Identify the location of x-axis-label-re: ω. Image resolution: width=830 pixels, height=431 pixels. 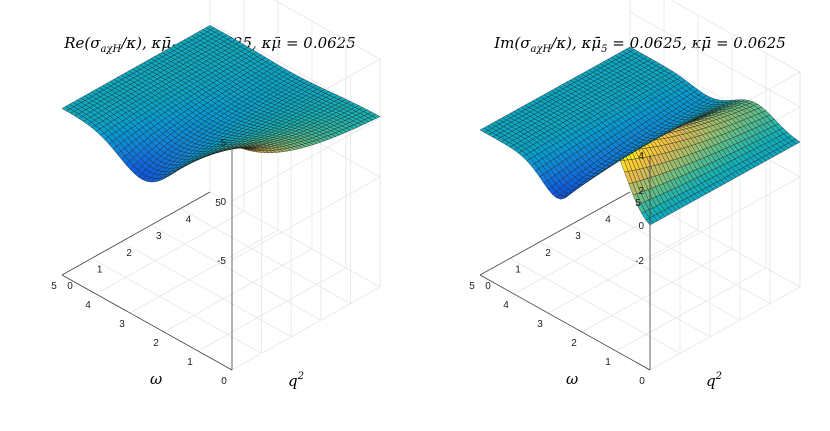
(156, 379).